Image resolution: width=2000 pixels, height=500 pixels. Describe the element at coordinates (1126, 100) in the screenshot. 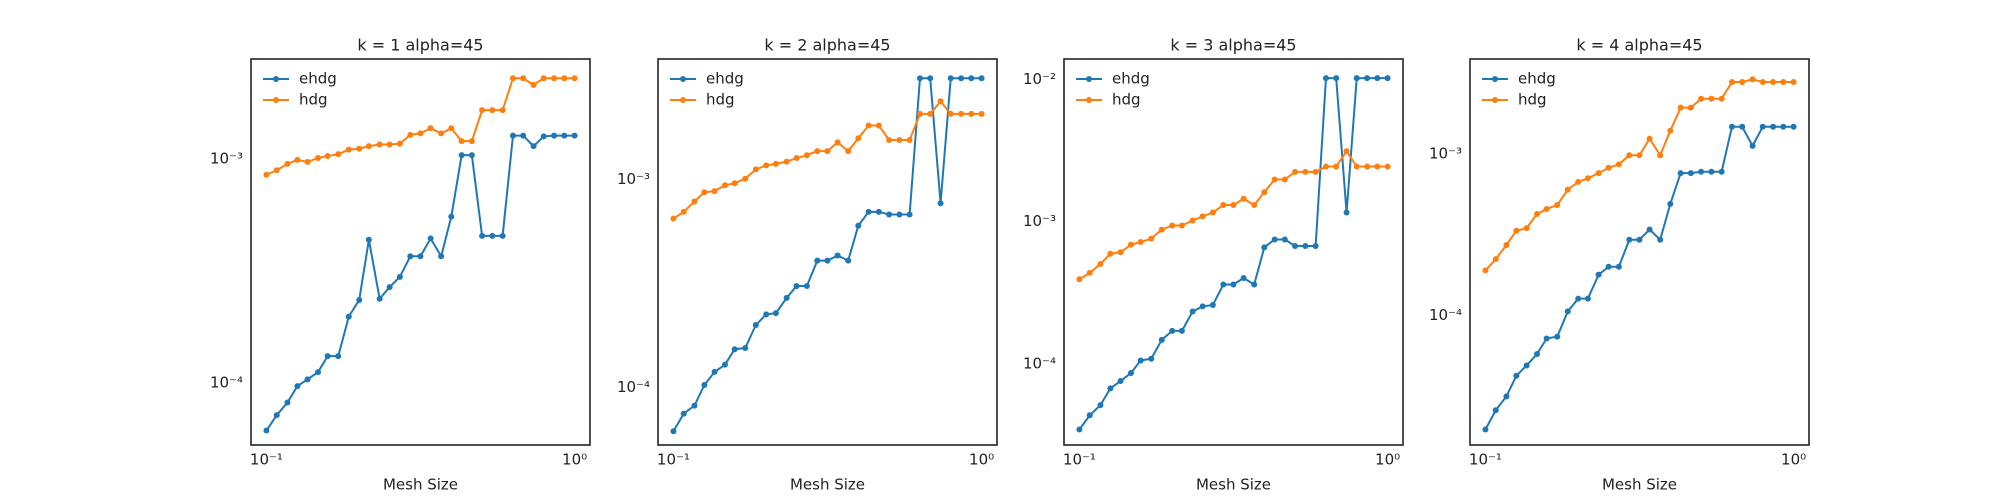

I see `legend-label: hdg` at that location.